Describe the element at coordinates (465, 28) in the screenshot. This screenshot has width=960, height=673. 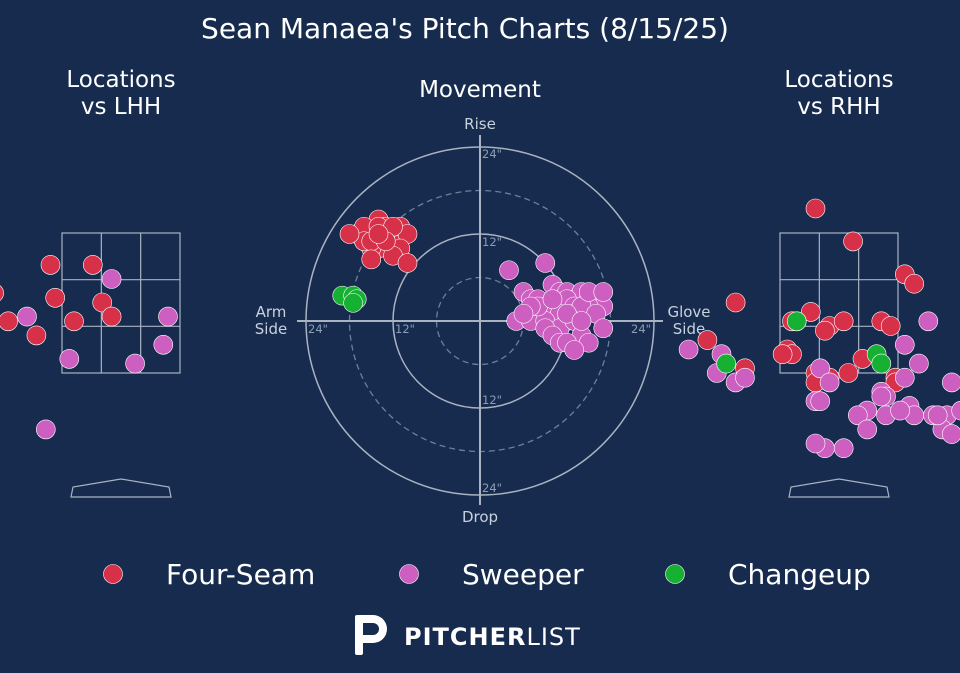
I see `chart-title: Sean Manaea's Pitch Charts (8/15/25)` at that location.